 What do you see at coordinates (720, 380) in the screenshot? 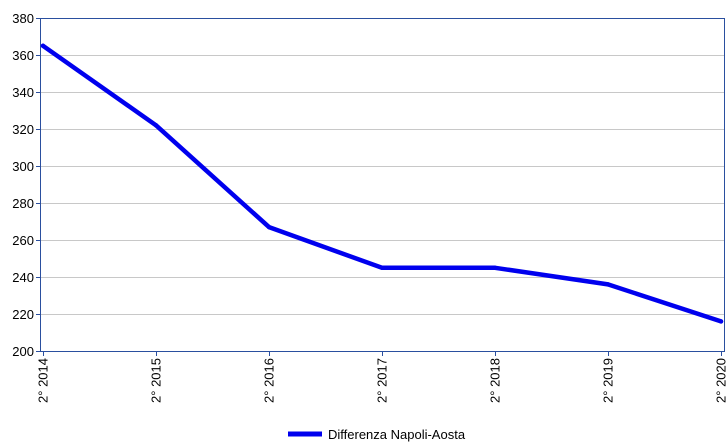
I see `x-tick-label: 2° 2020` at bounding box center [720, 380].